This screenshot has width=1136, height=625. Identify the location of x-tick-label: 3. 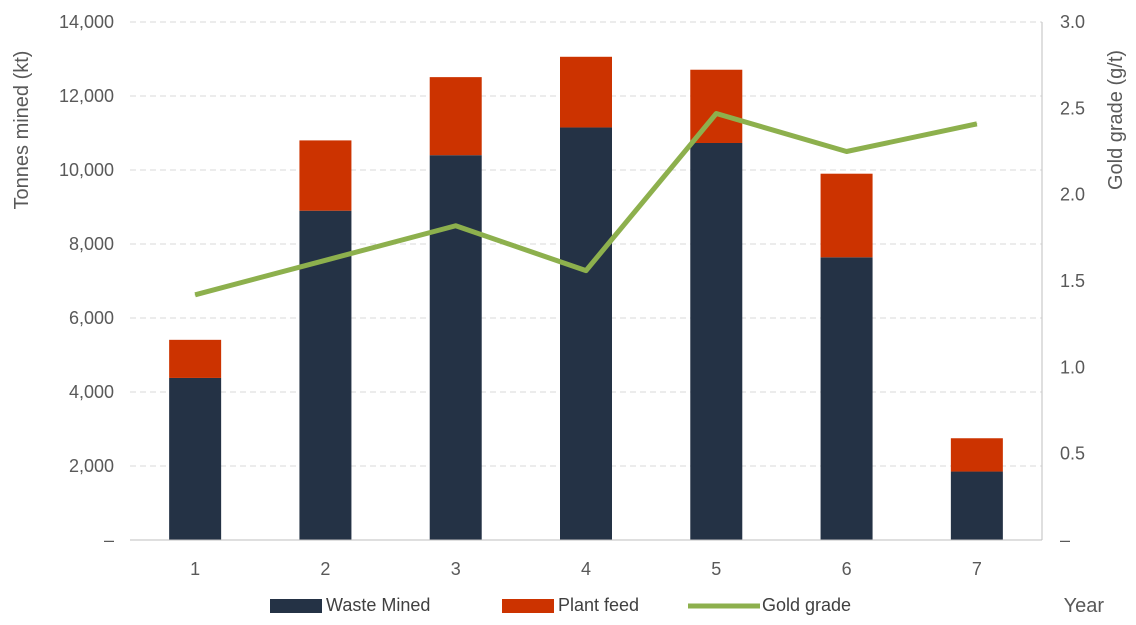
(456, 569).